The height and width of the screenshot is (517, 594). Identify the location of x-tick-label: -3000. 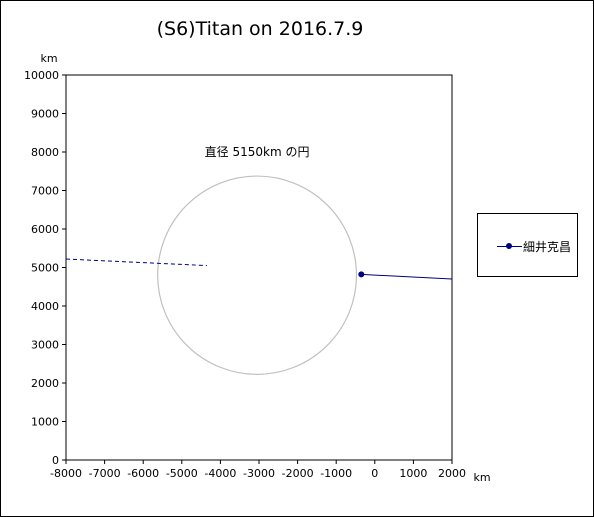
(259, 473).